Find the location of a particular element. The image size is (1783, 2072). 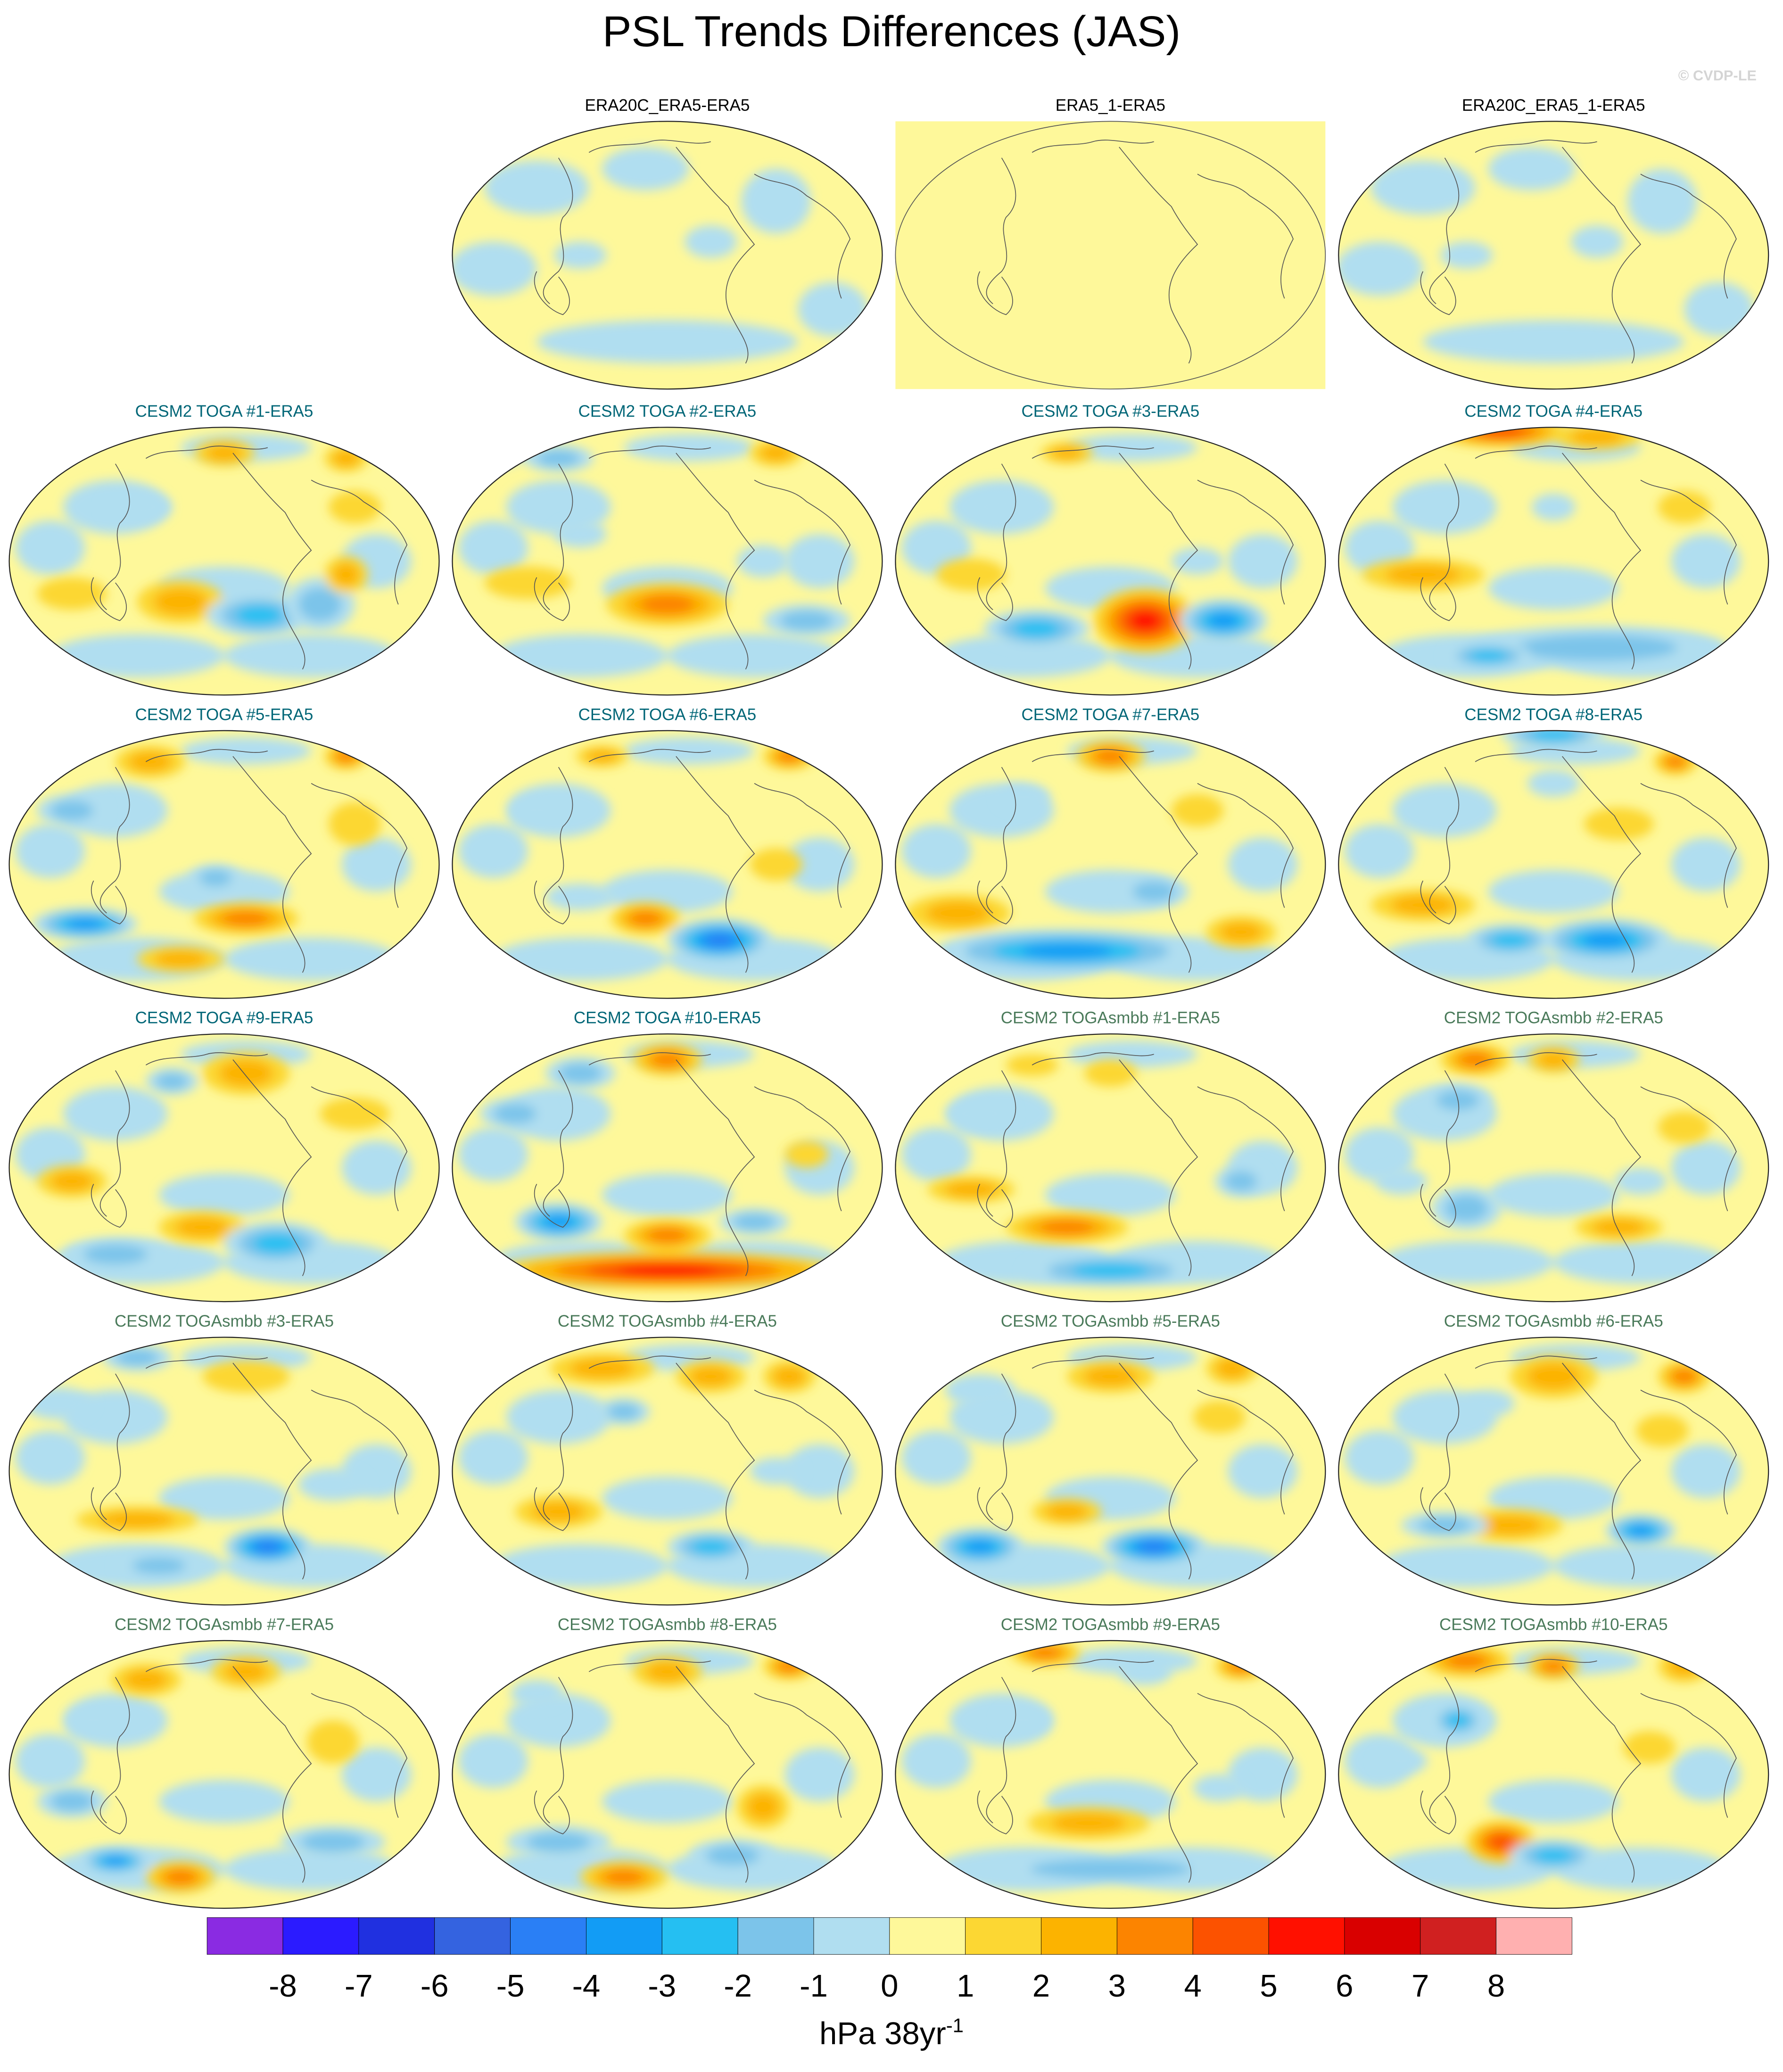

panel-title: CESM2 TOGAsmbb #8-ERA5 is located at coordinates (667, 1624).